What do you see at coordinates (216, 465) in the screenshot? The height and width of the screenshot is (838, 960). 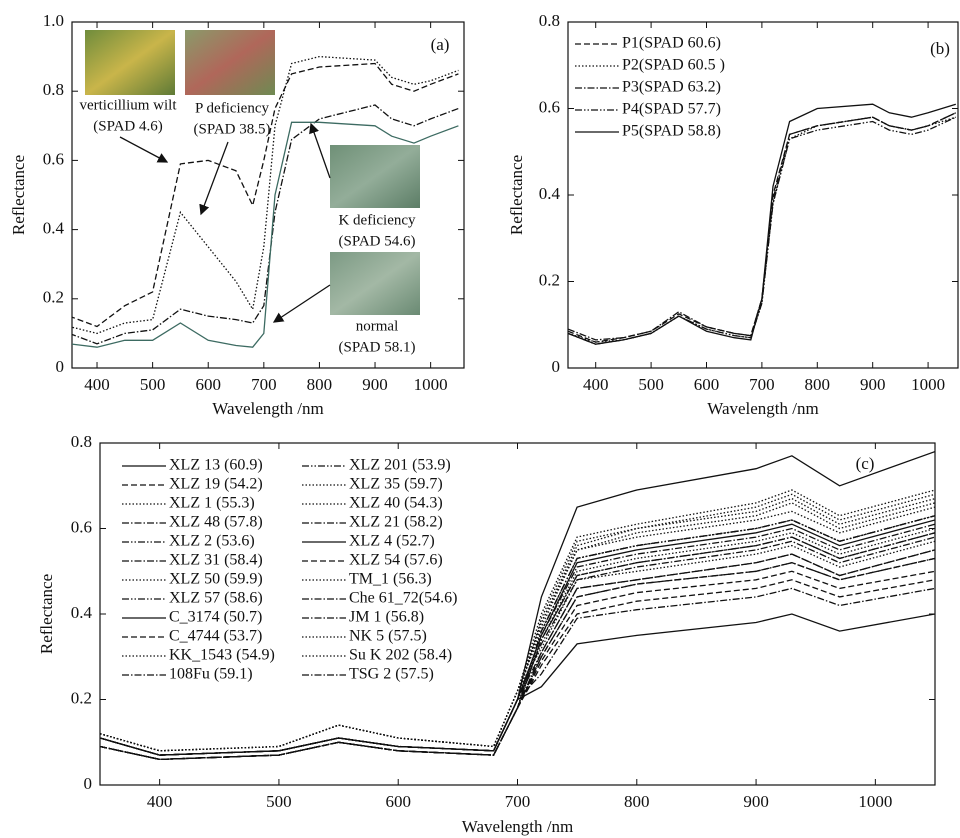 I see `legend-label: XLZ 13 (60.9)` at bounding box center [216, 465].